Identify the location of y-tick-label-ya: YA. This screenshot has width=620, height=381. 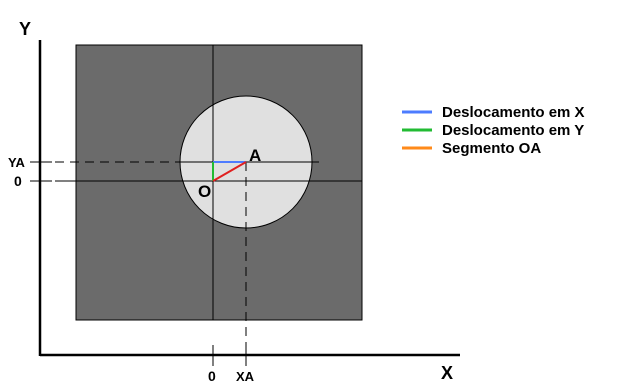
(16, 162).